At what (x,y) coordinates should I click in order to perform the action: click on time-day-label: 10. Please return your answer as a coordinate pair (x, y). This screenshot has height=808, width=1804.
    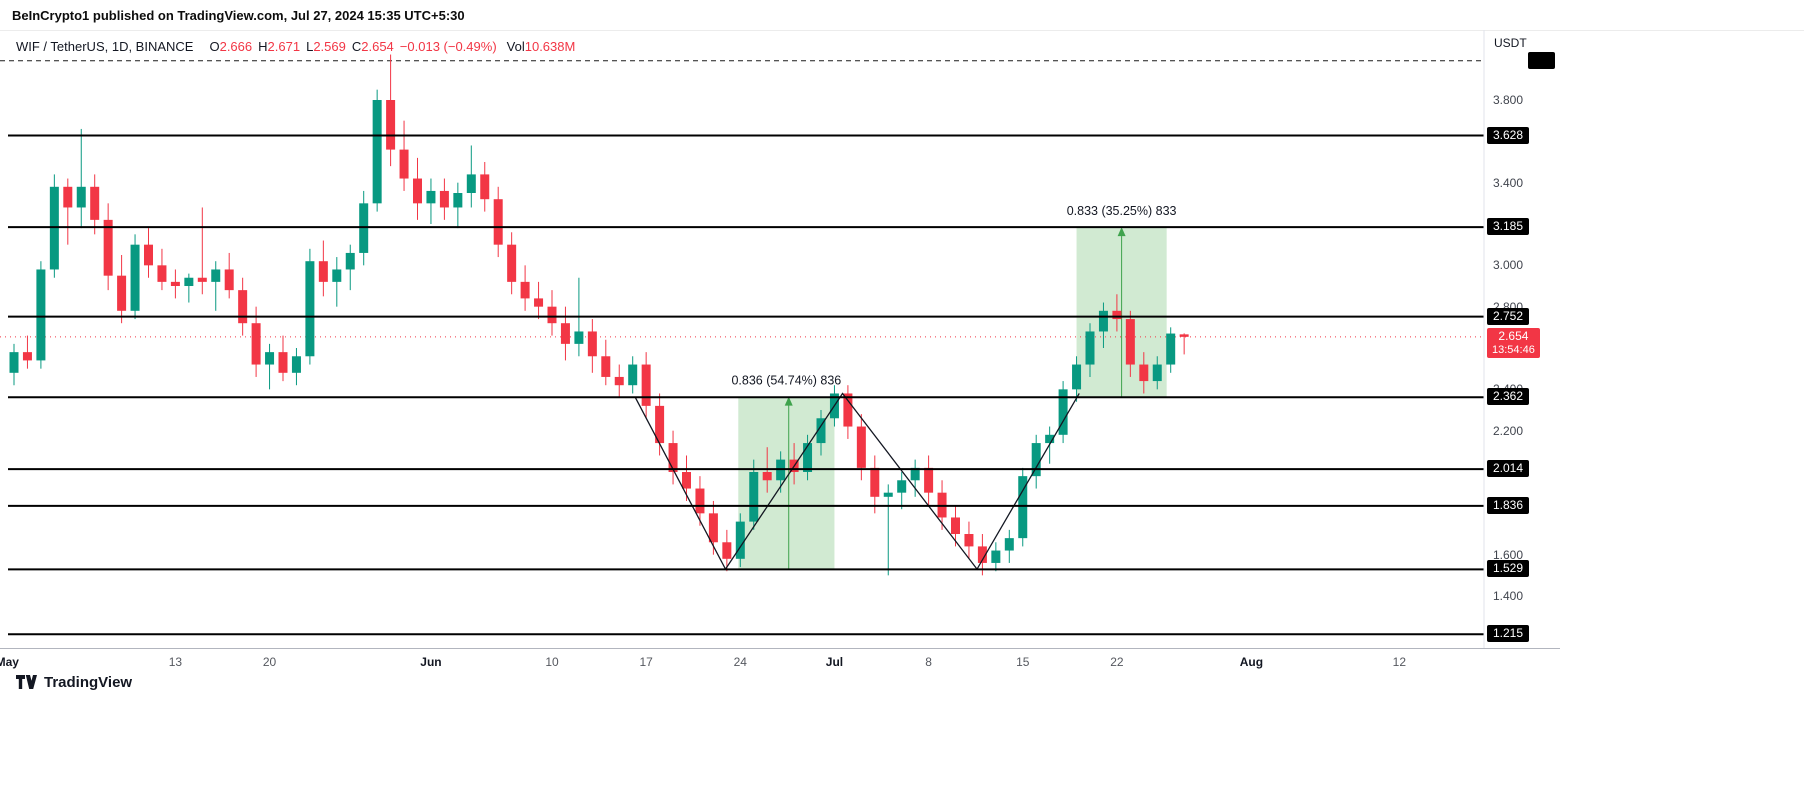
    Looking at the image, I should click on (552, 662).